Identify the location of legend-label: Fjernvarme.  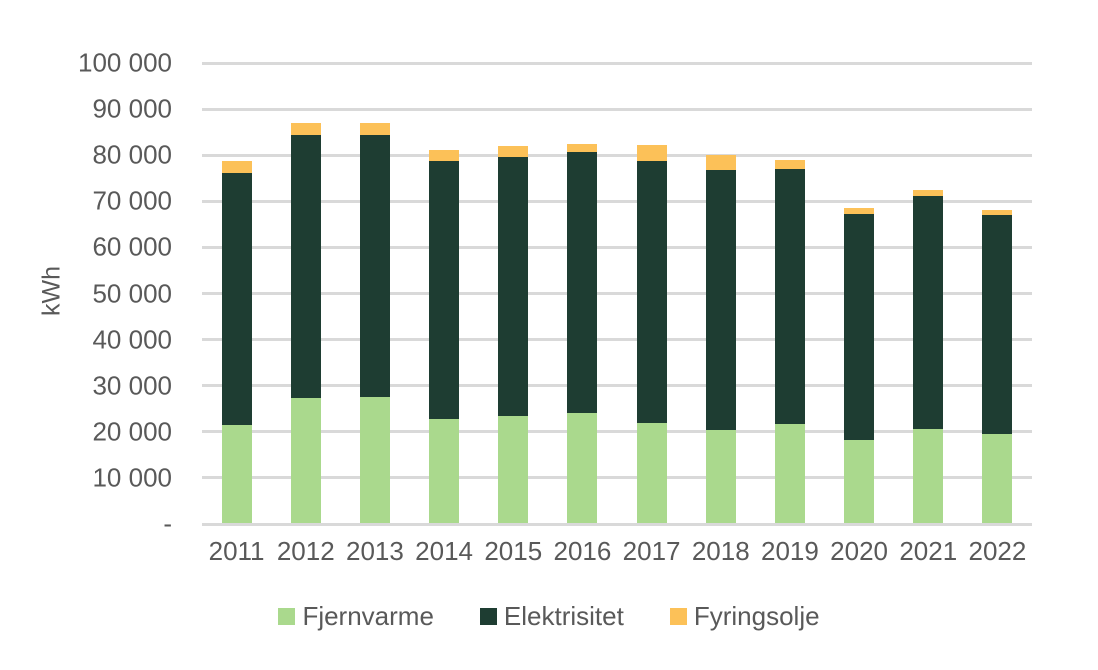
(368, 616).